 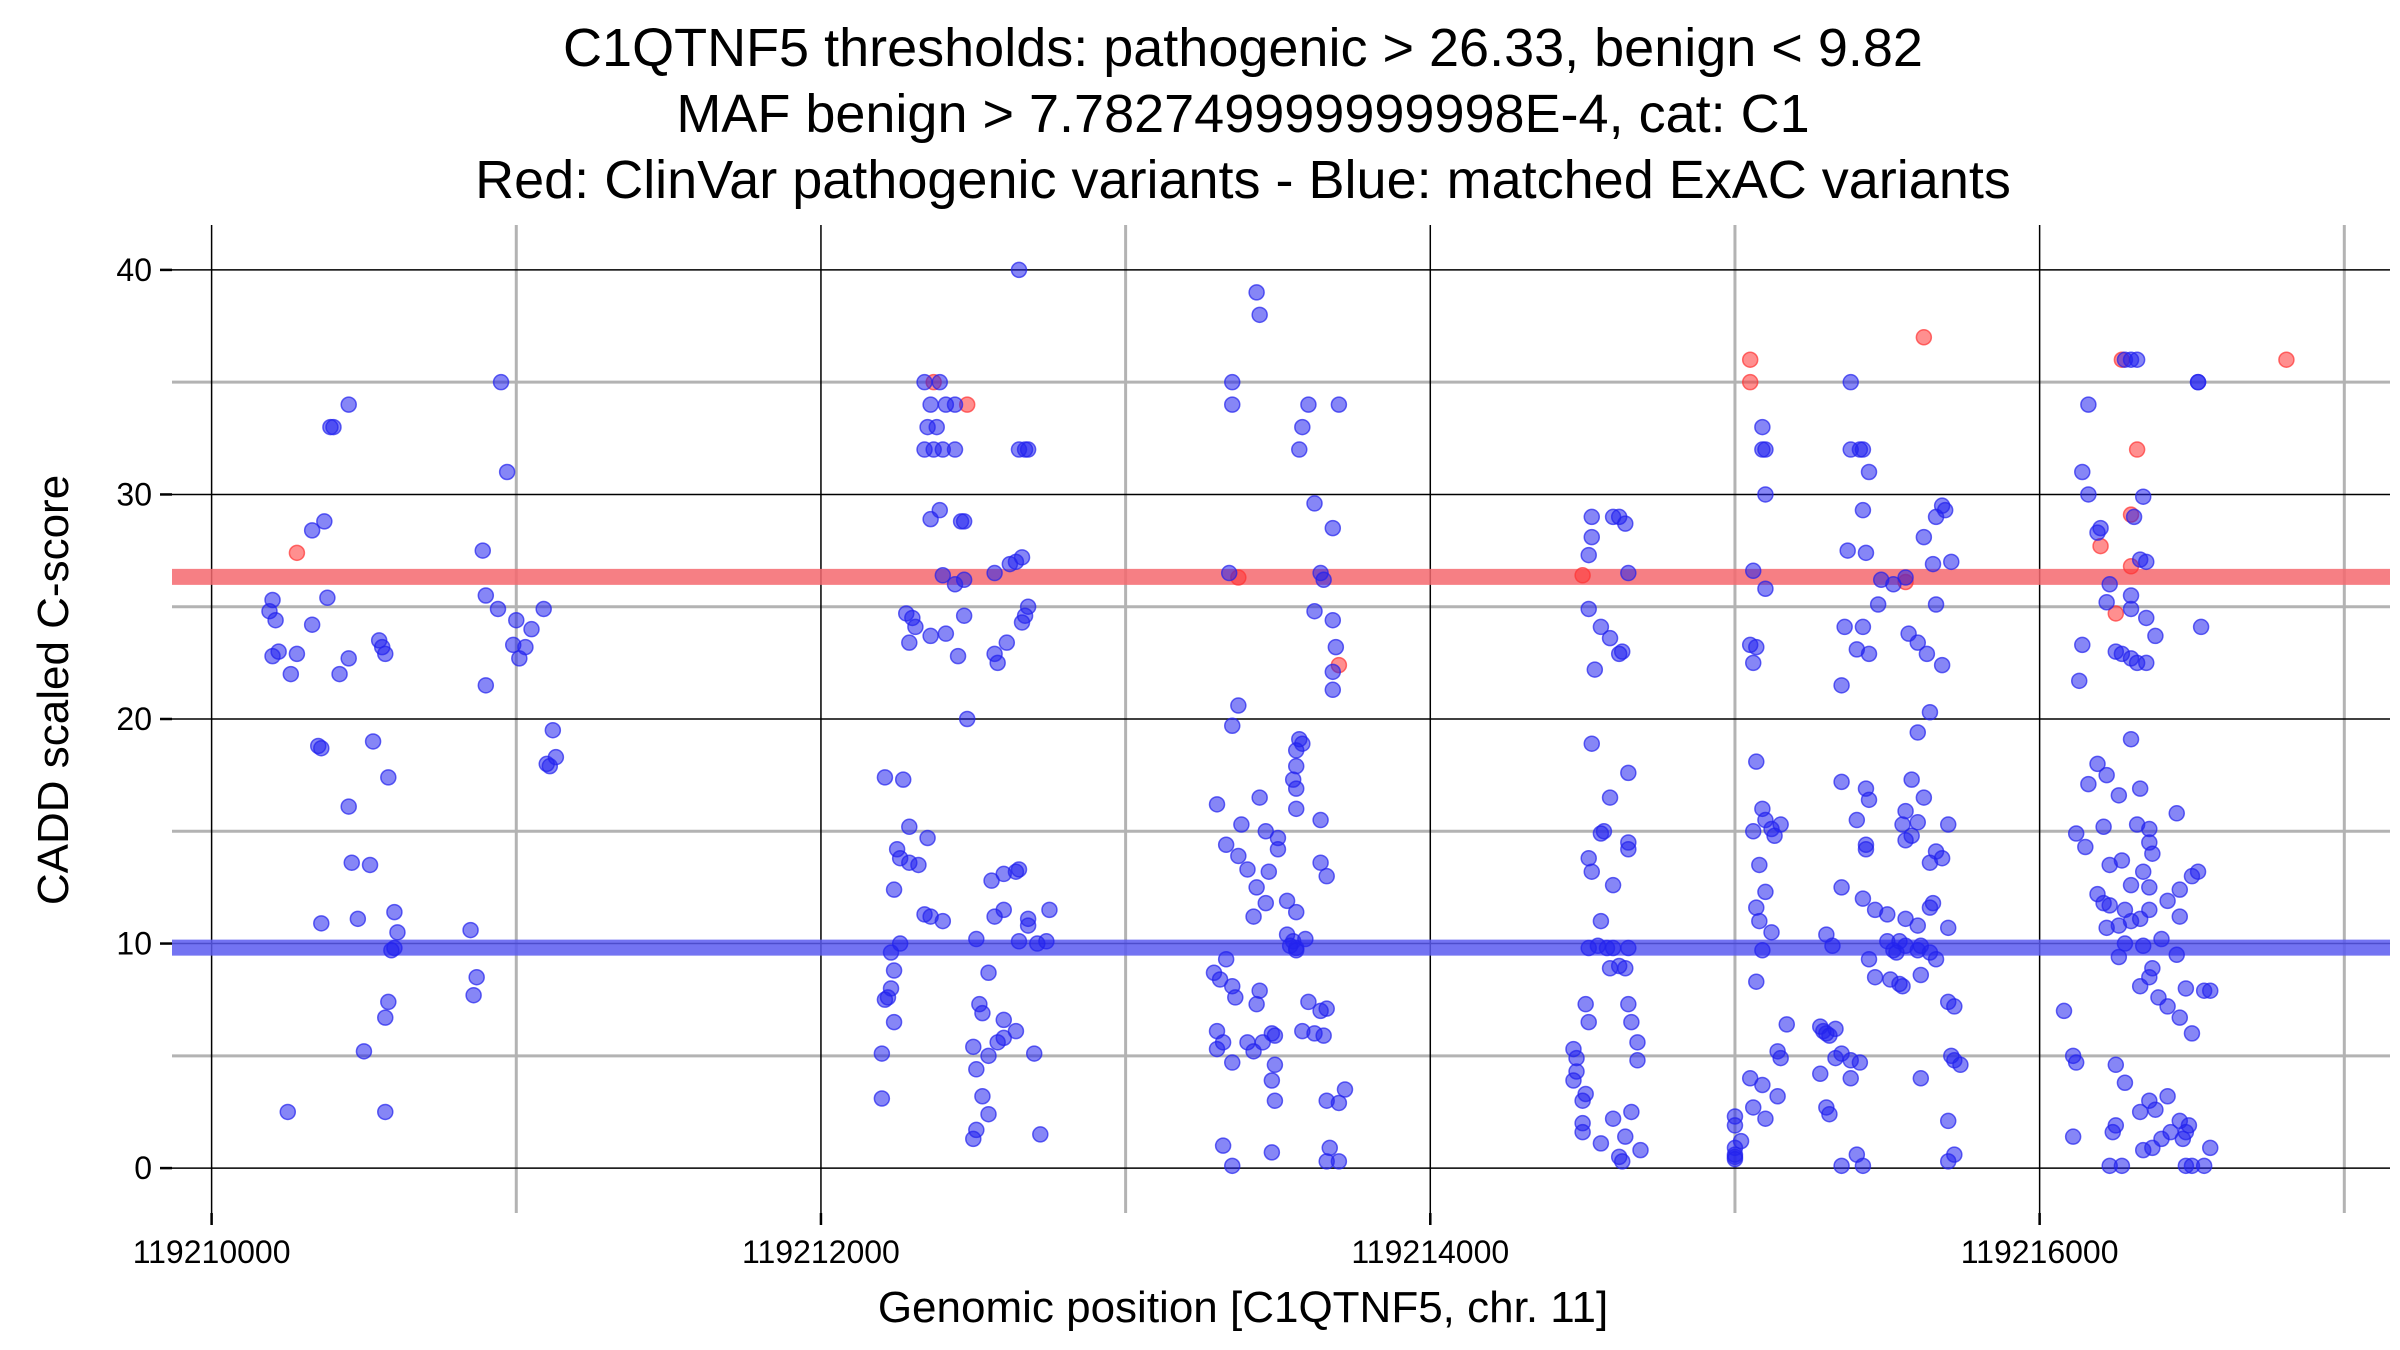 I want to click on y-tick-label: 40, so click(x=134, y=270).